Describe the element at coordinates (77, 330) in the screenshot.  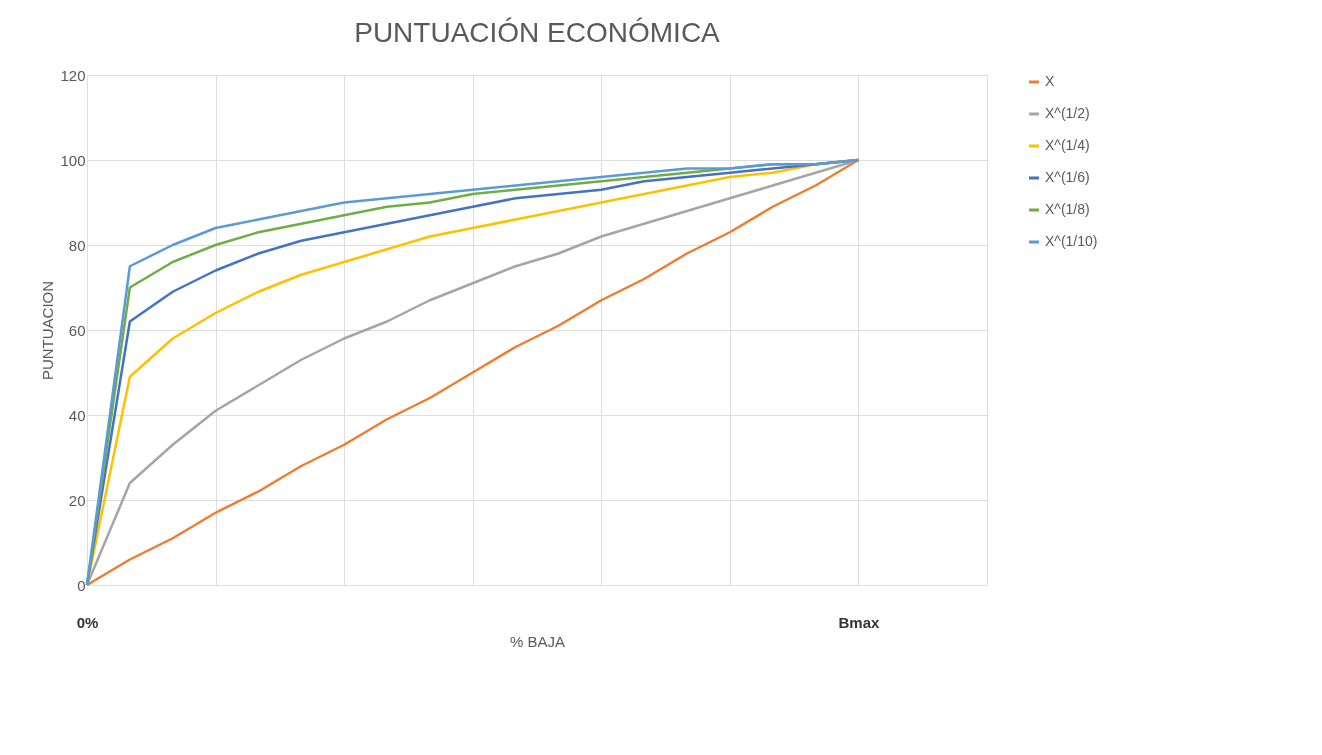
I see `y-tick-label: 60` at that location.